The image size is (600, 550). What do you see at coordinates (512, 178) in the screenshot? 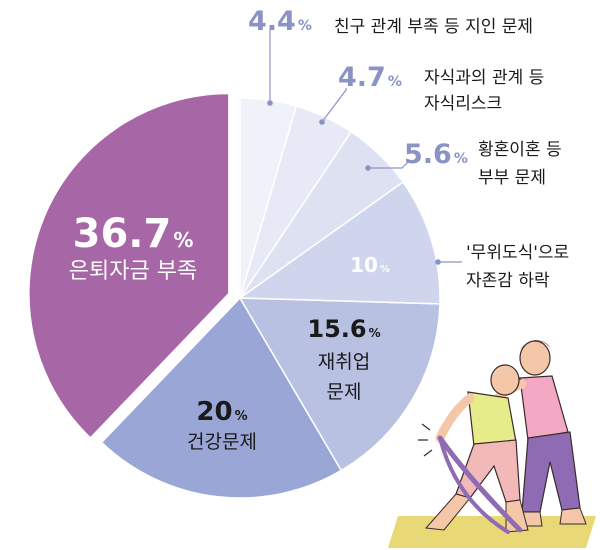
I see `slice-label-divorce: 부부 문제` at bounding box center [512, 178].